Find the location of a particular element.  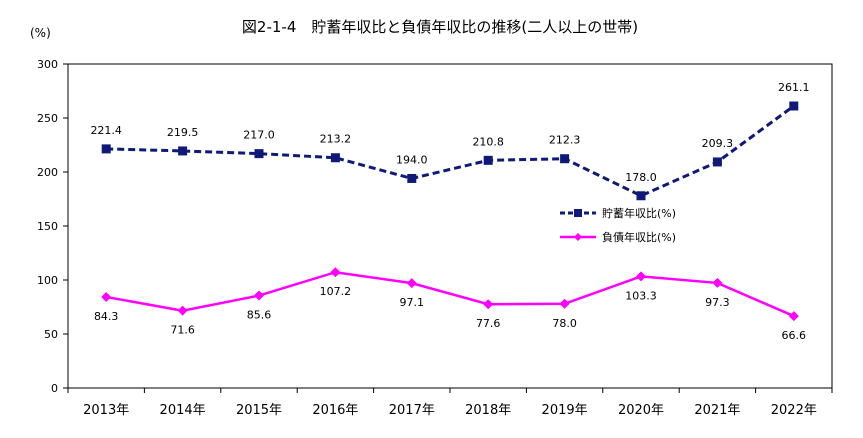

y-tick-label: 300 is located at coordinates (47, 64).